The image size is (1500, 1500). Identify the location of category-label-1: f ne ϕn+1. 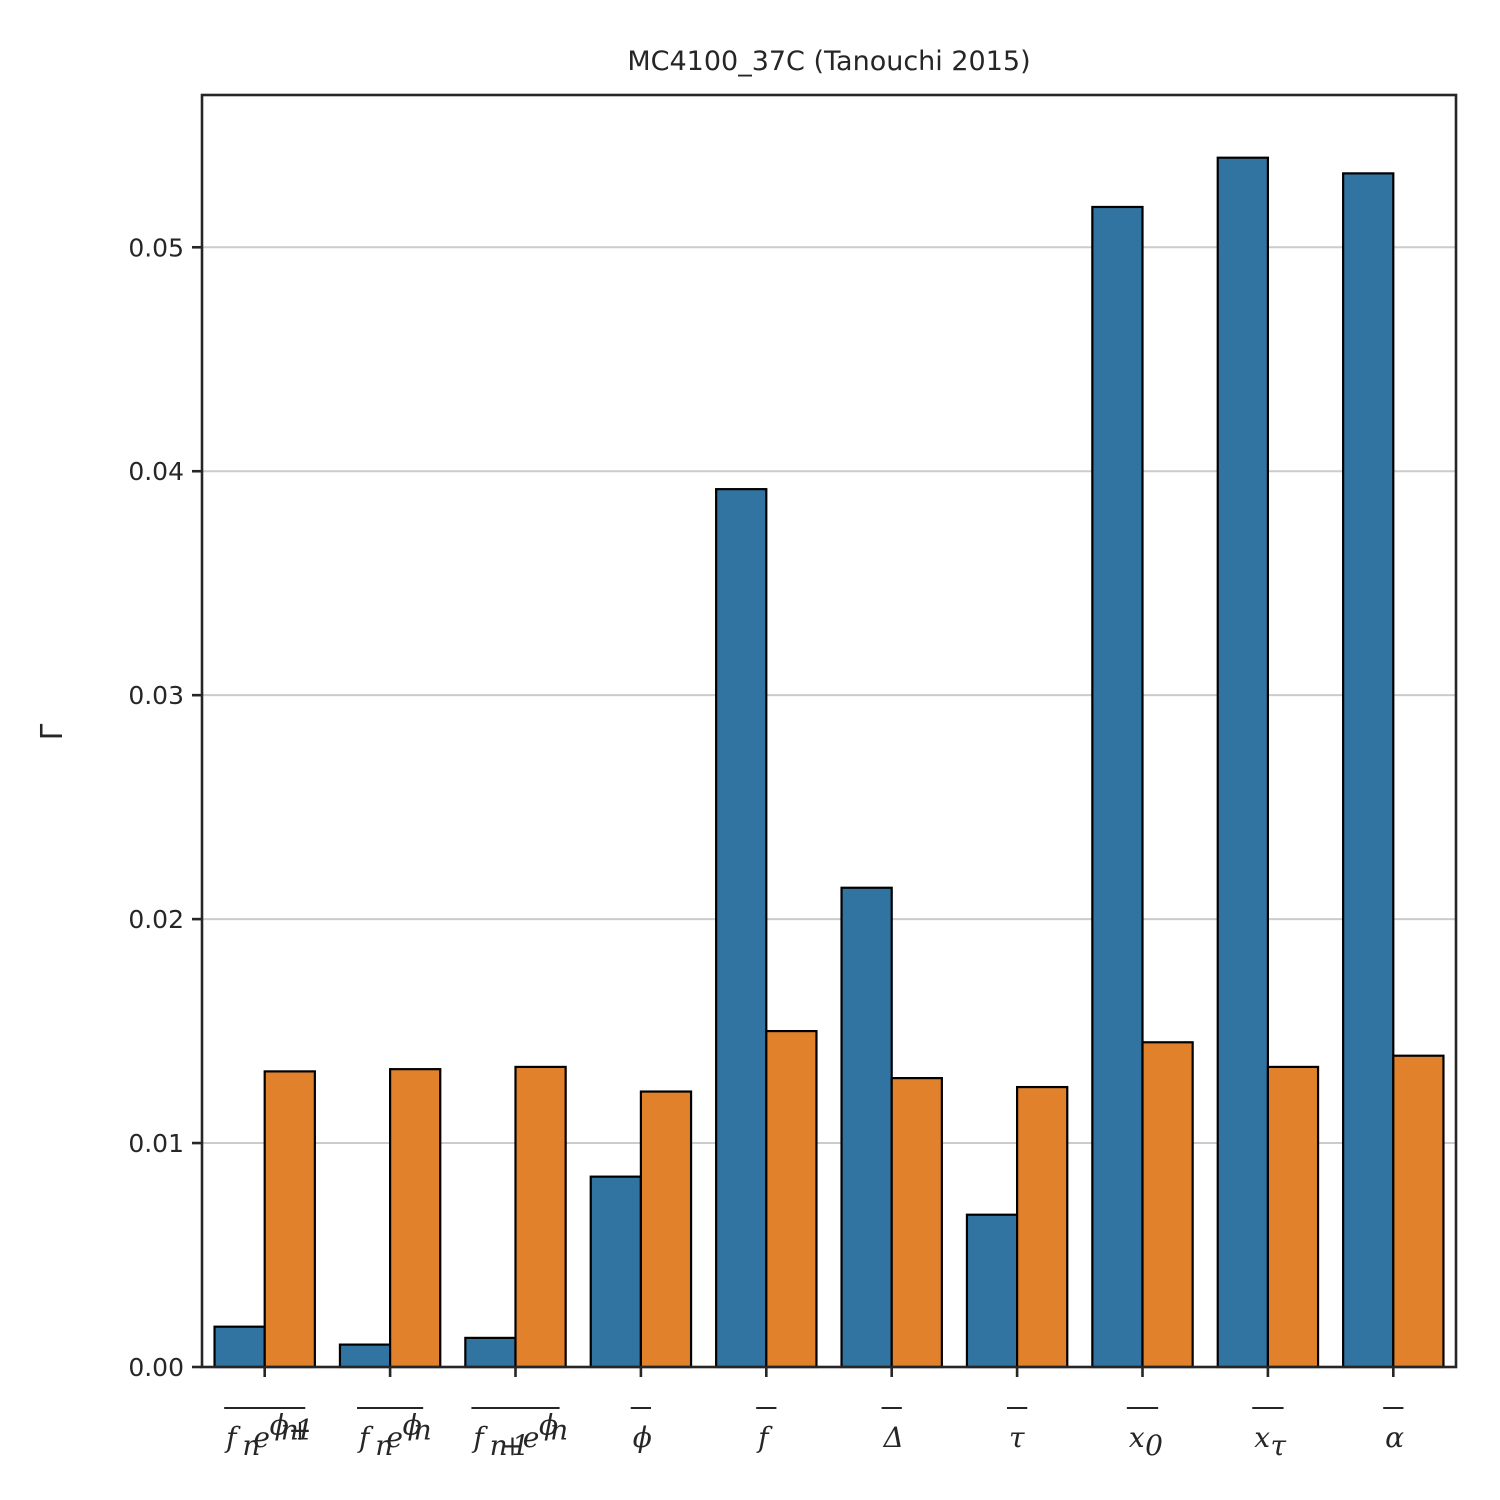
(269, 1434).